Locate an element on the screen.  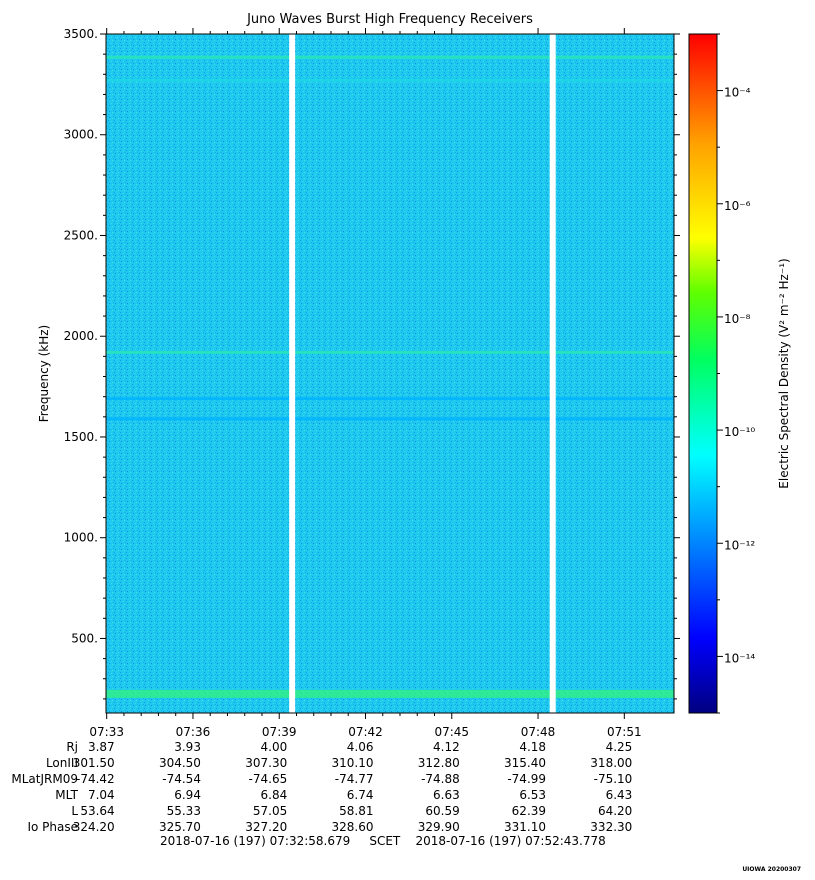
ephemeris-value: 6.43 is located at coordinates (619, 795).